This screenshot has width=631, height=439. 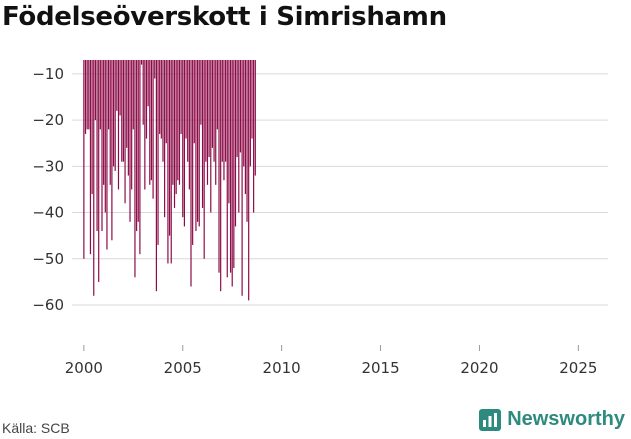 I want to click on x-tick-label: 2025, so click(x=578, y=368).